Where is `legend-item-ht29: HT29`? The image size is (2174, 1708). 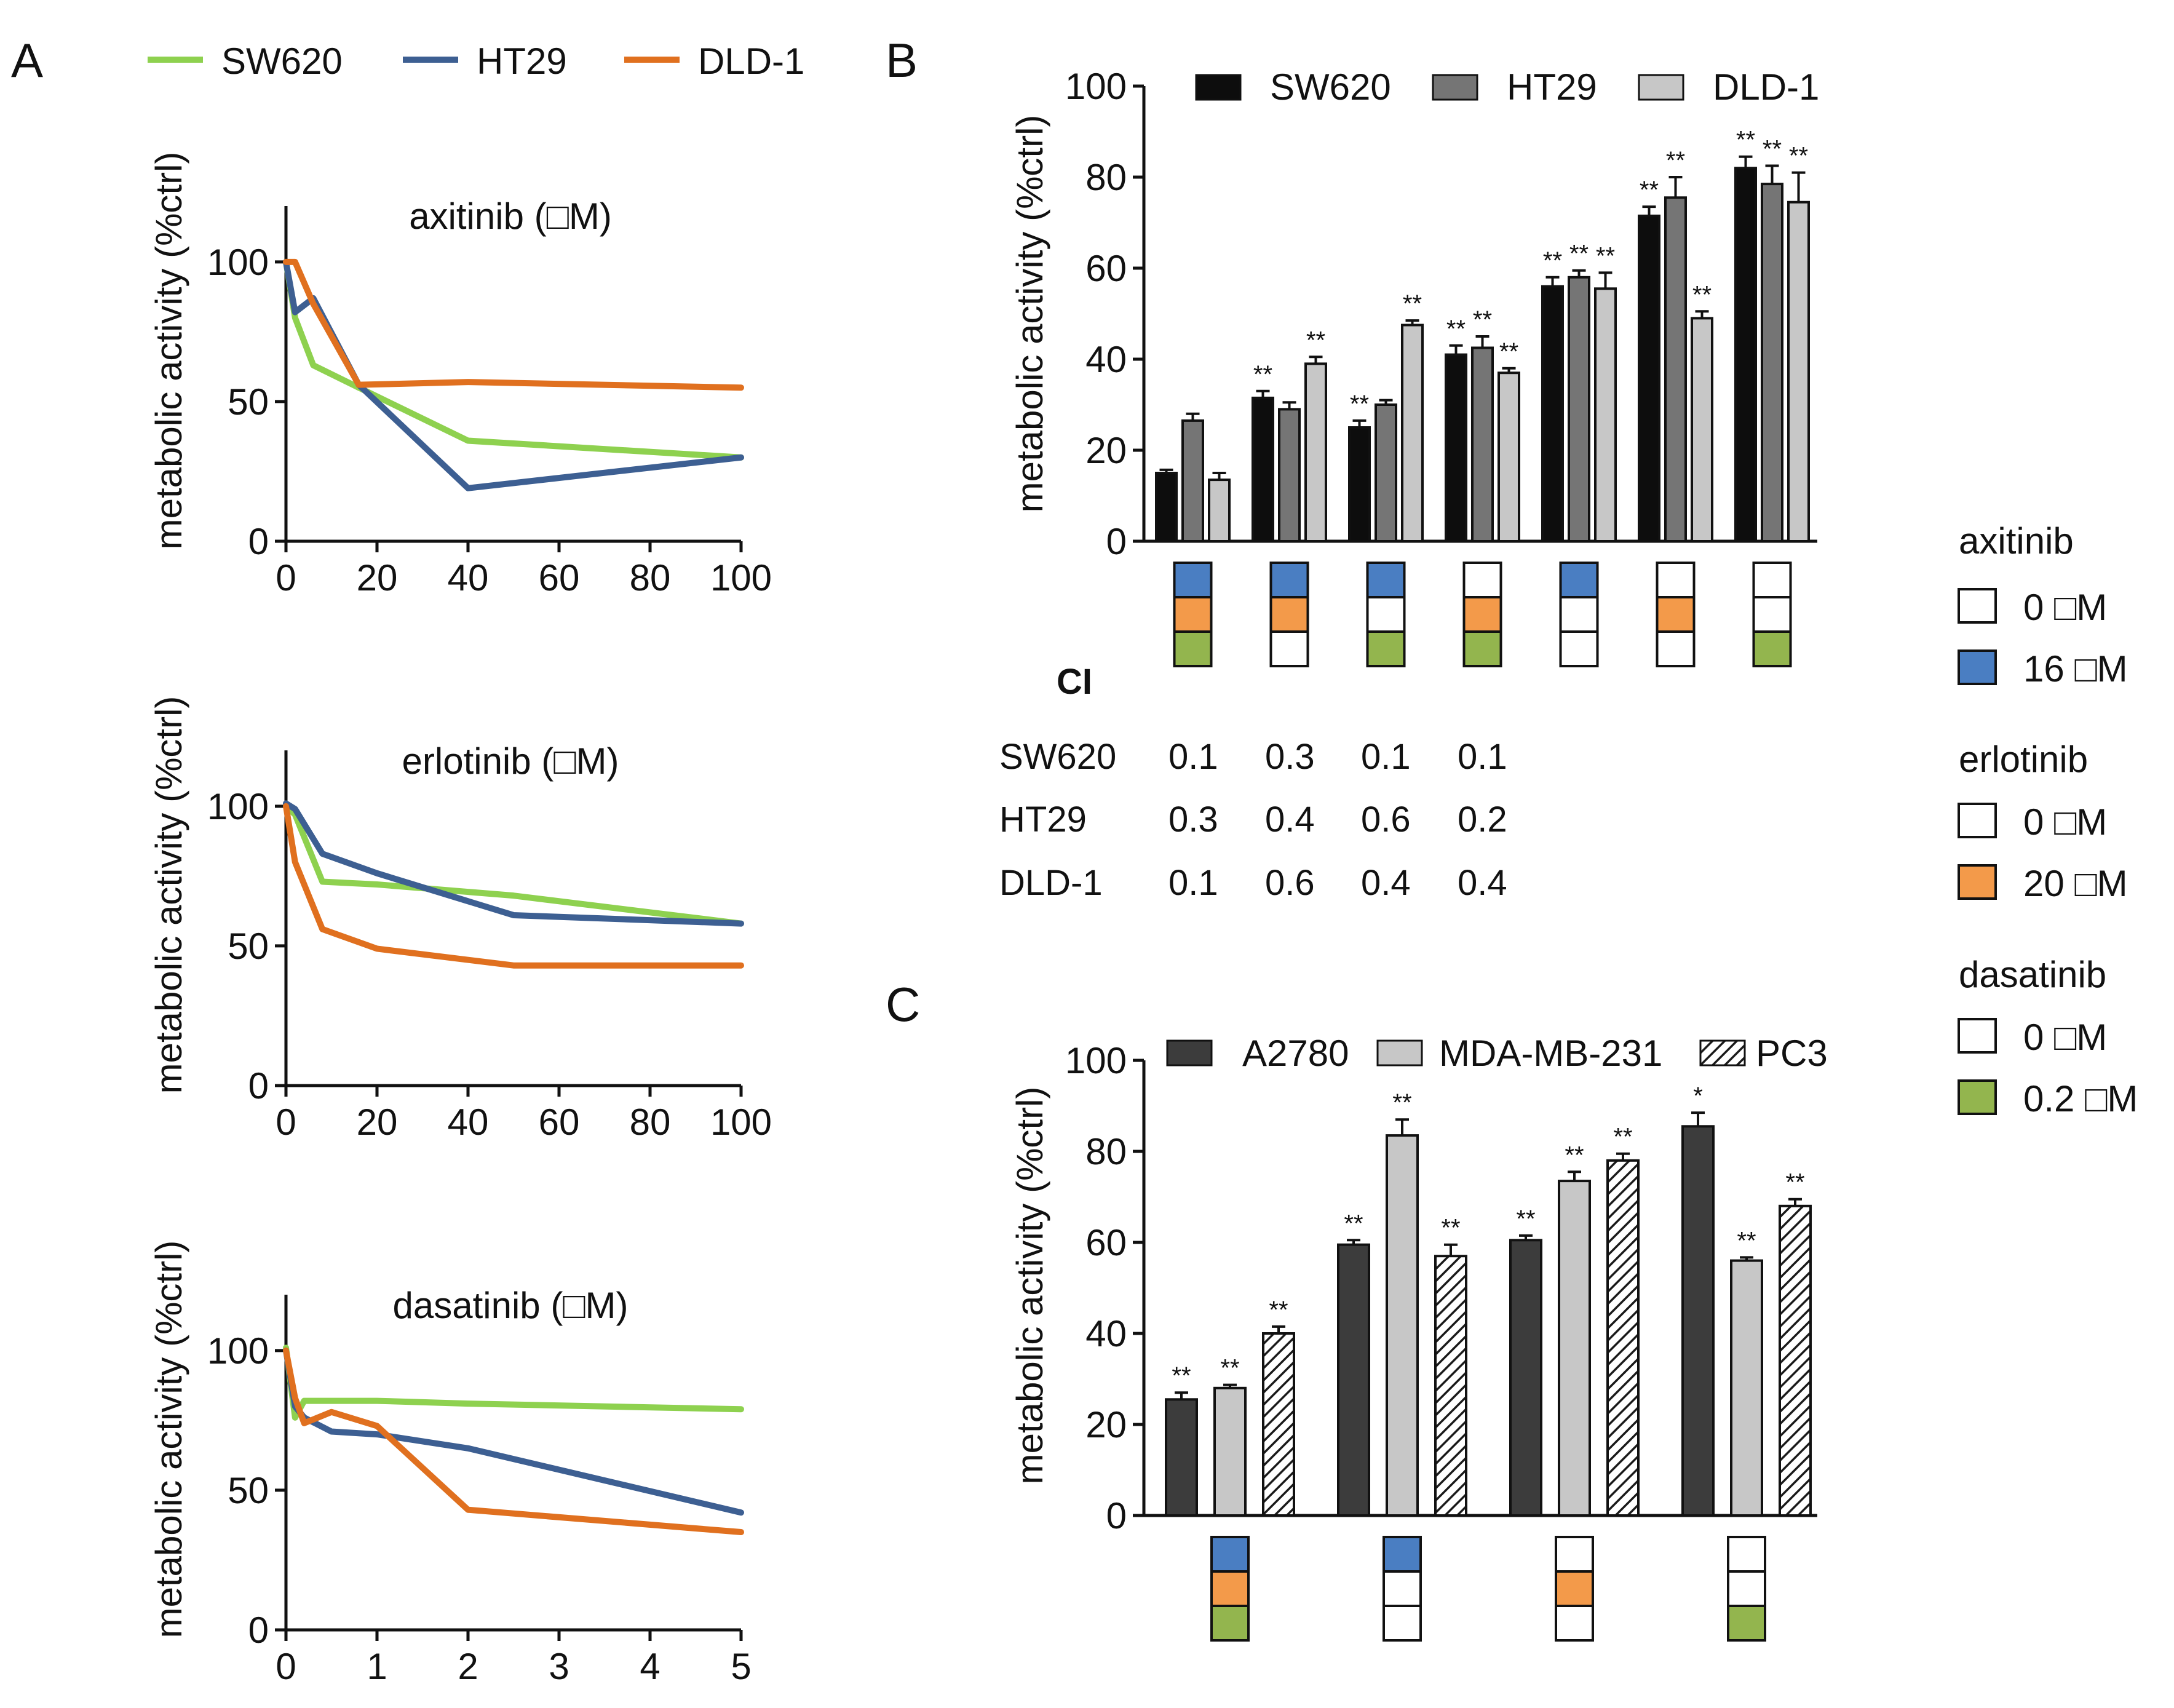
legend-item-ht29: HT29 is located at coordinates (485, 61).